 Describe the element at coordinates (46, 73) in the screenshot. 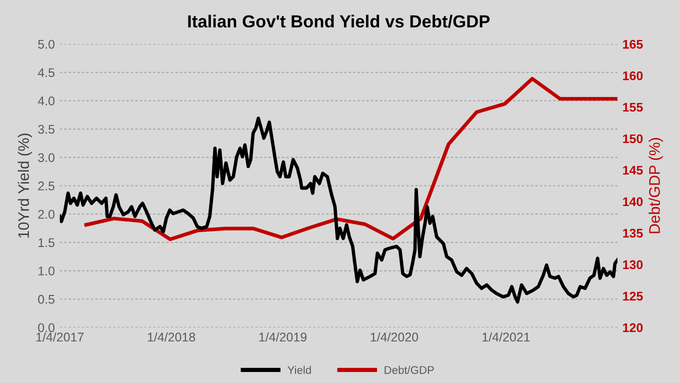

I see `y-tick-label: 4.5` at that location.